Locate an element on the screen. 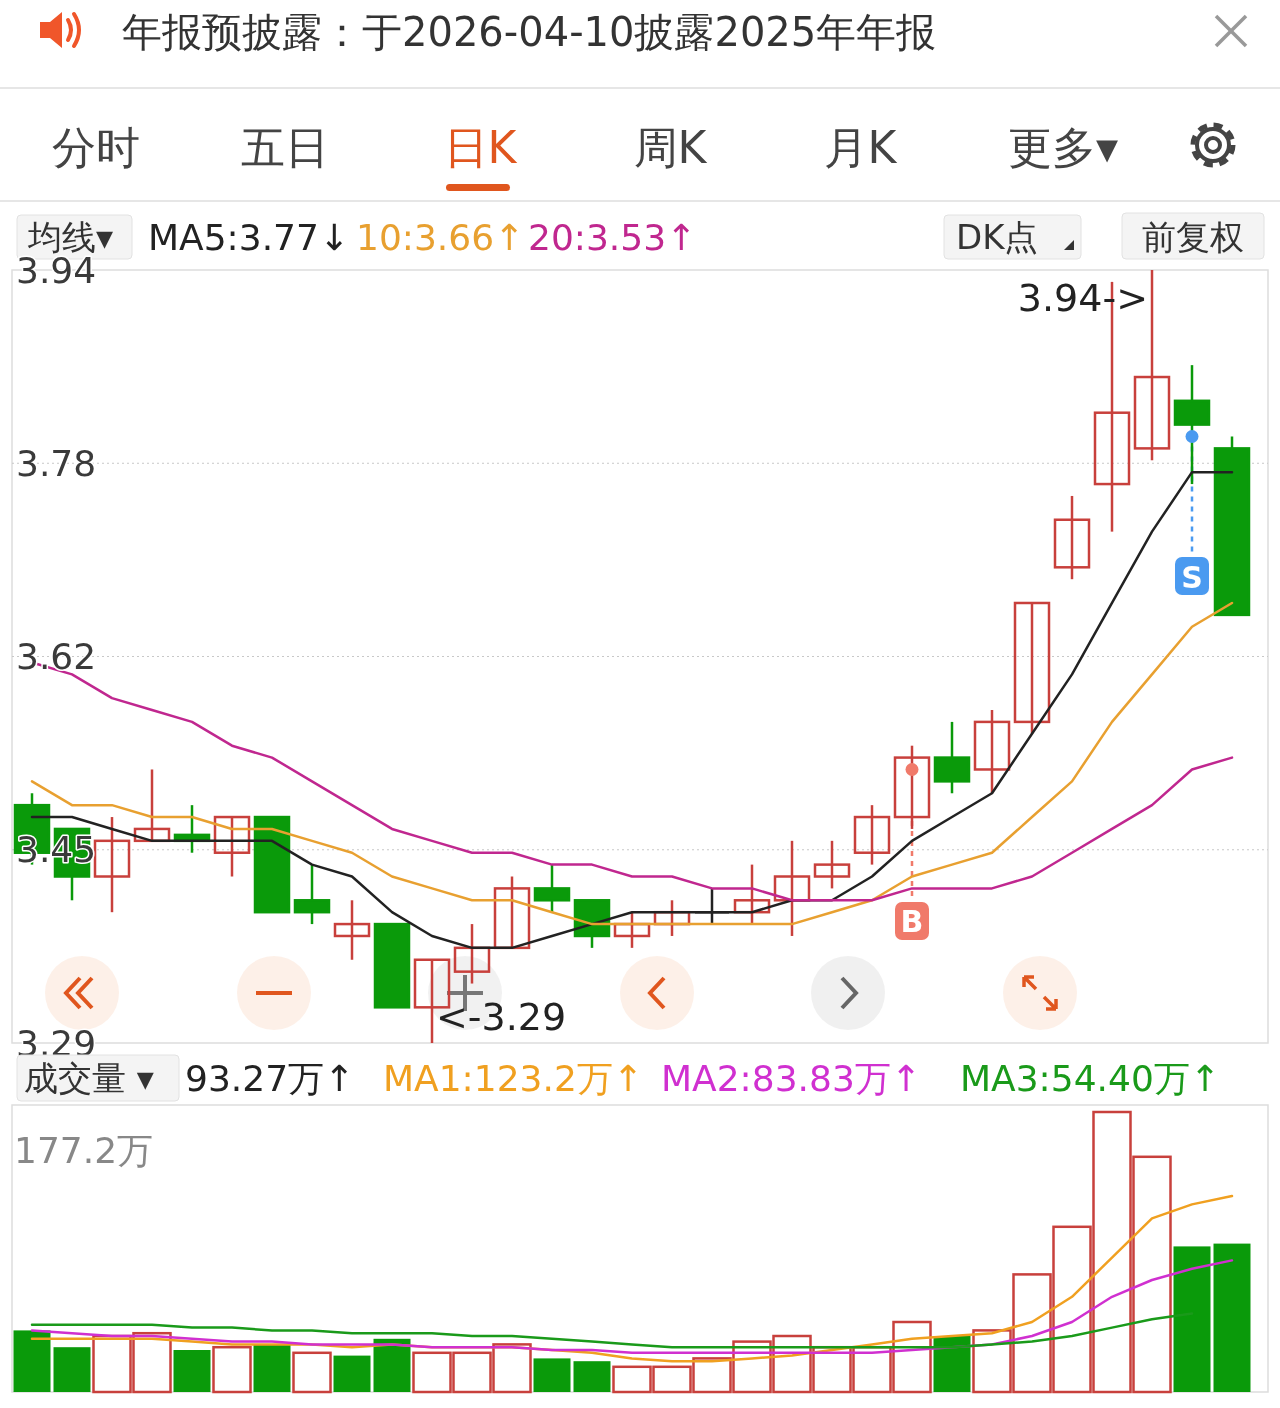 The height and width of the screenshot is (1408, 1280). text: MA3:54.40万↑ is located at coordinates (1090, 1078).